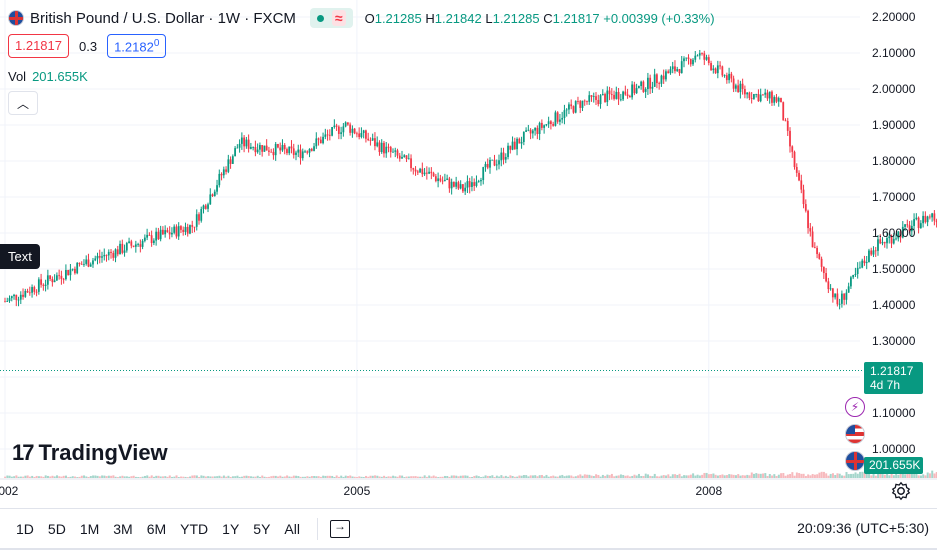  What do you see at coordinates (855, 407) in the screenshot?
I see `lightning-icon: ⚡` at bounding box center [855, 407].